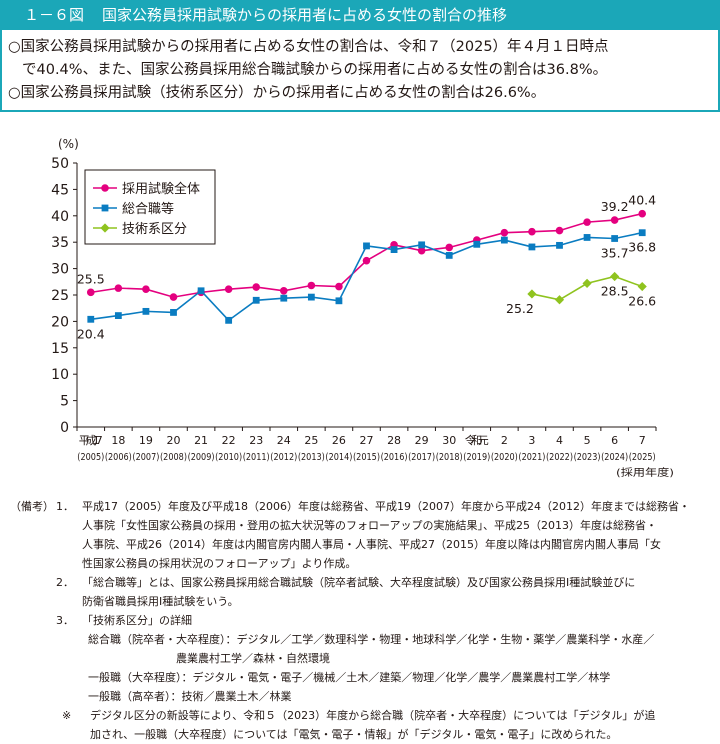 This screenshot has height=744, width=720. I want to click on data-label: 39.2, so click(615, 206).